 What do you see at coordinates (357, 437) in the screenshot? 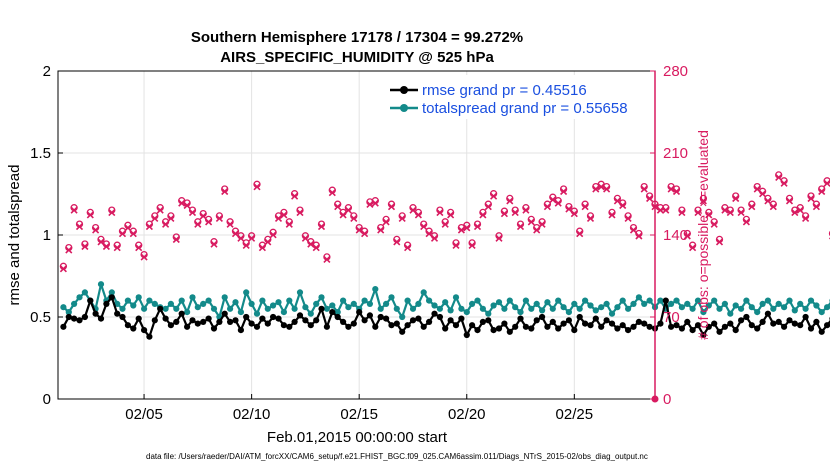
I see `x-axis-label: Feb.01,2015 00:00:00 start` at bounding box center [357, 437].